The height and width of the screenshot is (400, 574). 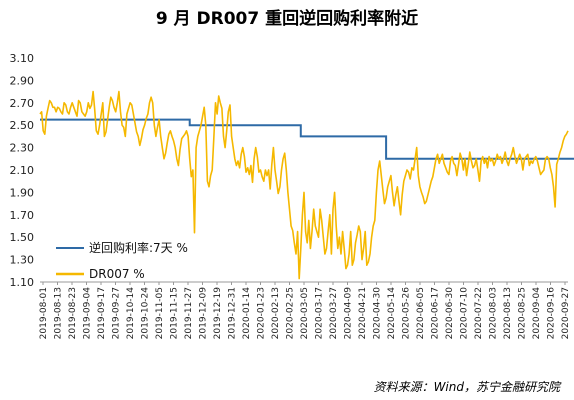 I want to click on y-tick-label: 1.30, so click(x=22, y=260).